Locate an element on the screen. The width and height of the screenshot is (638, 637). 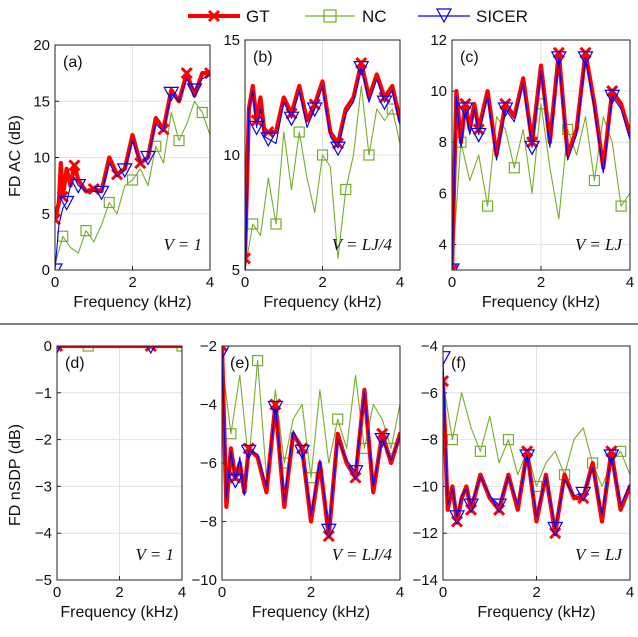
series-line-nc is located at coordinates (132, 182).